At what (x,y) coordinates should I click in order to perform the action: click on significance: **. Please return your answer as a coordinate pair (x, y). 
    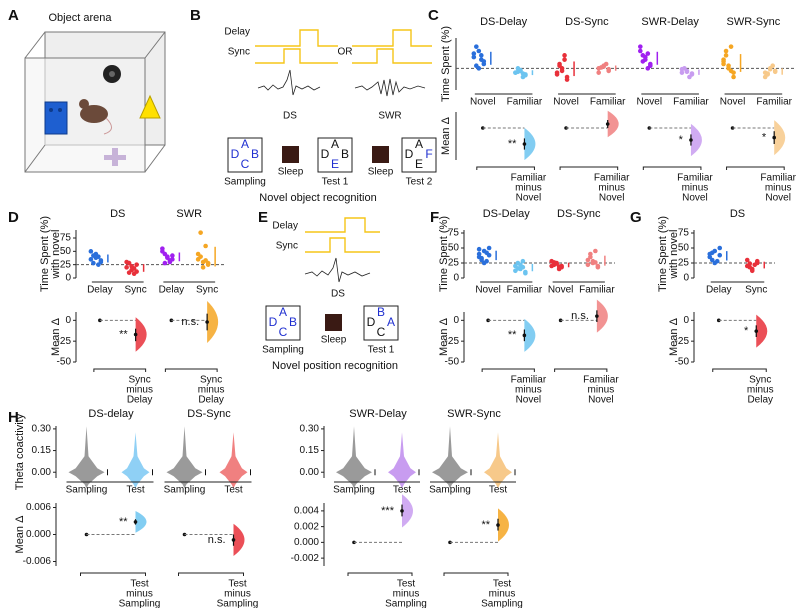
    Looking at the image, I should click on (123, 522).